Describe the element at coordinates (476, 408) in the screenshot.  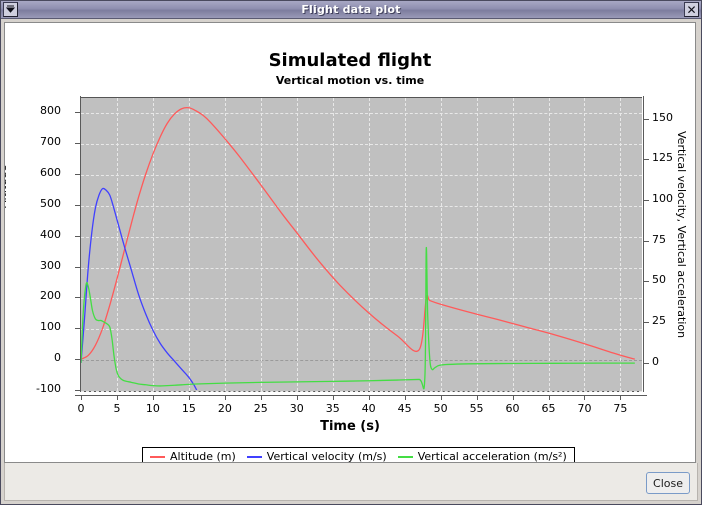
I see `x-axis-tick-label: 55` at that location.